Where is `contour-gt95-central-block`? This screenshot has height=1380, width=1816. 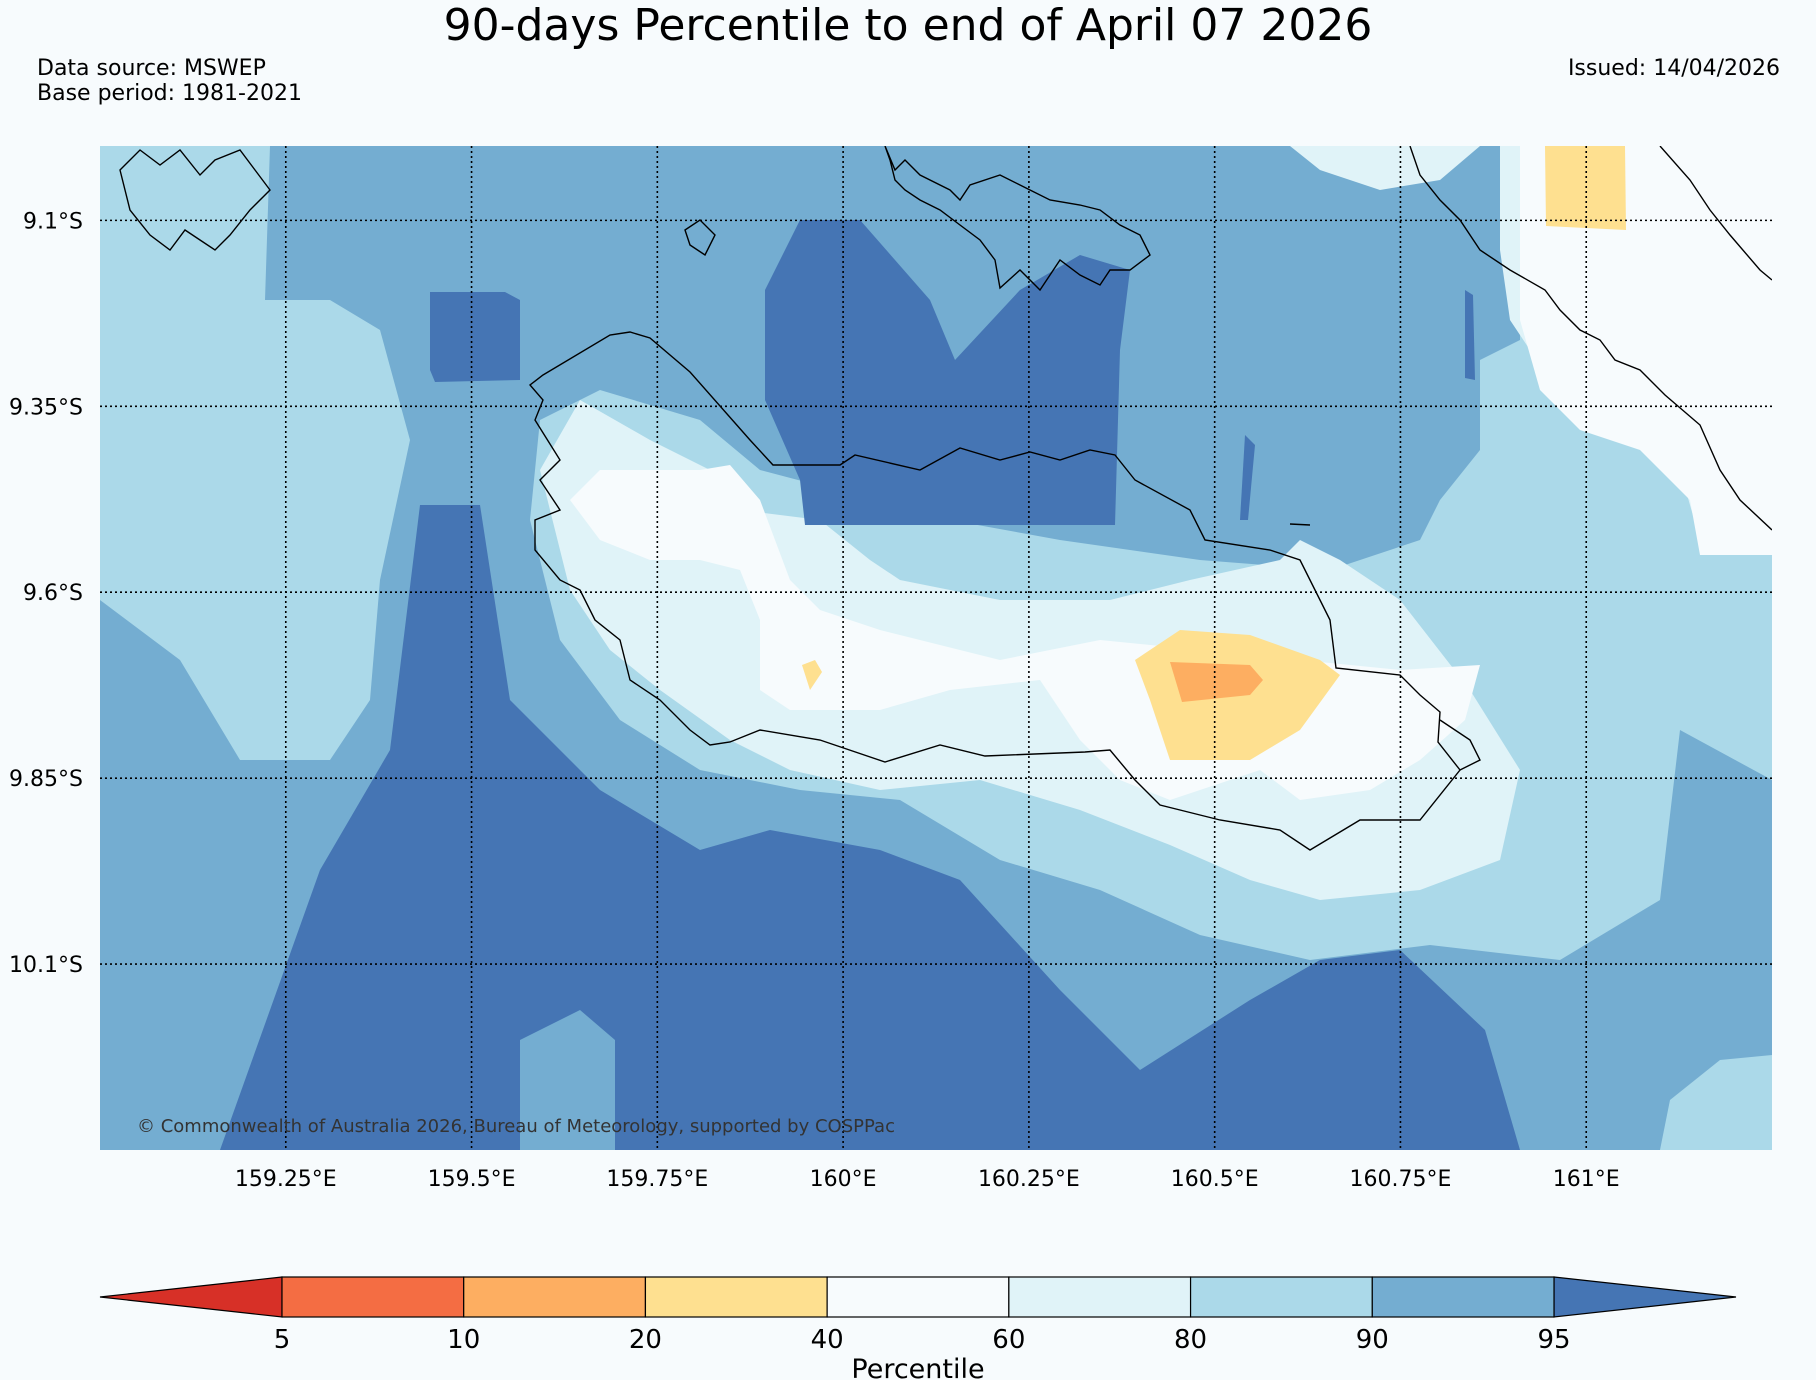
contour-gt95-central-block is located at coordinates (947, 372).